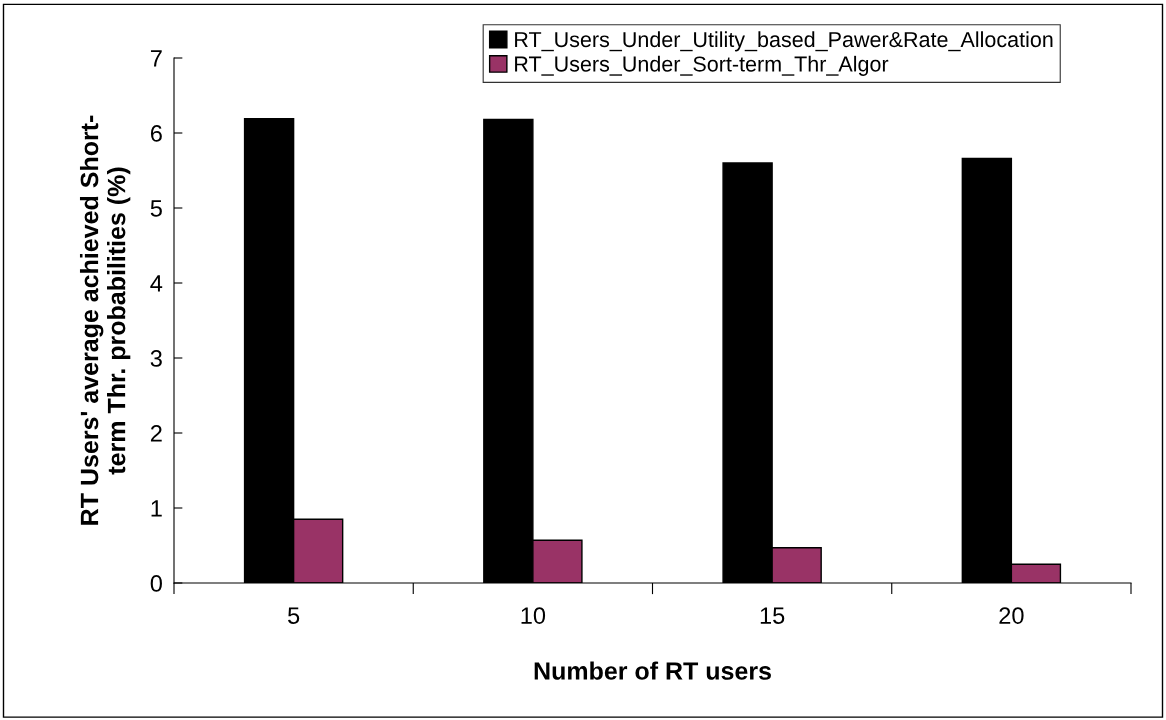 This screenshot has height=720, width=1166. Describe the element at coordinates (105, 320) in the screenshot. I see `y-axis-title: RT Users' average achieved Short- term Thr. probabilities (%)` at that location.